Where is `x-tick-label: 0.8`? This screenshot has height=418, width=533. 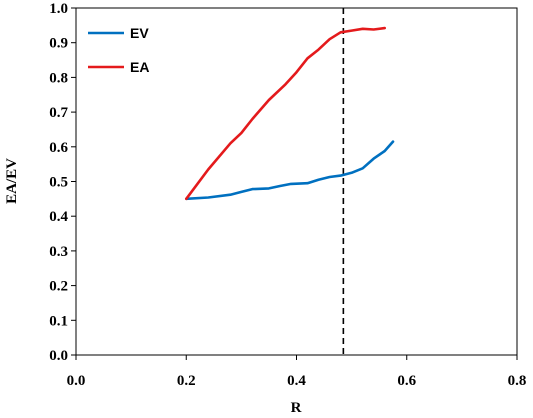 x-tick-label: 0.8 is located at coordinates (517, 381).